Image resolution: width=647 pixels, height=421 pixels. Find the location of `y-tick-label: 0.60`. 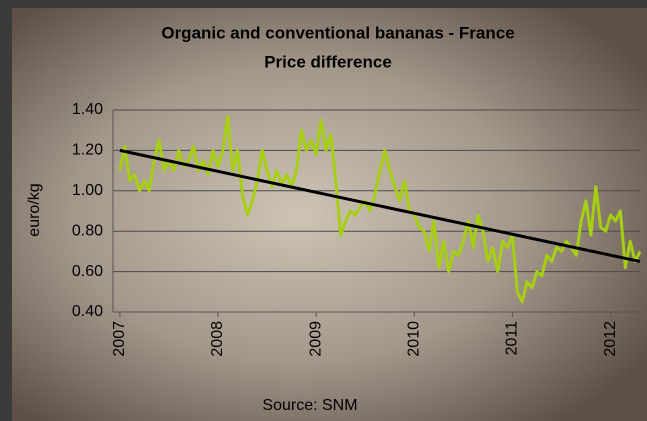

y-tick-label: 0.60 is located at coordinates (87, 271).